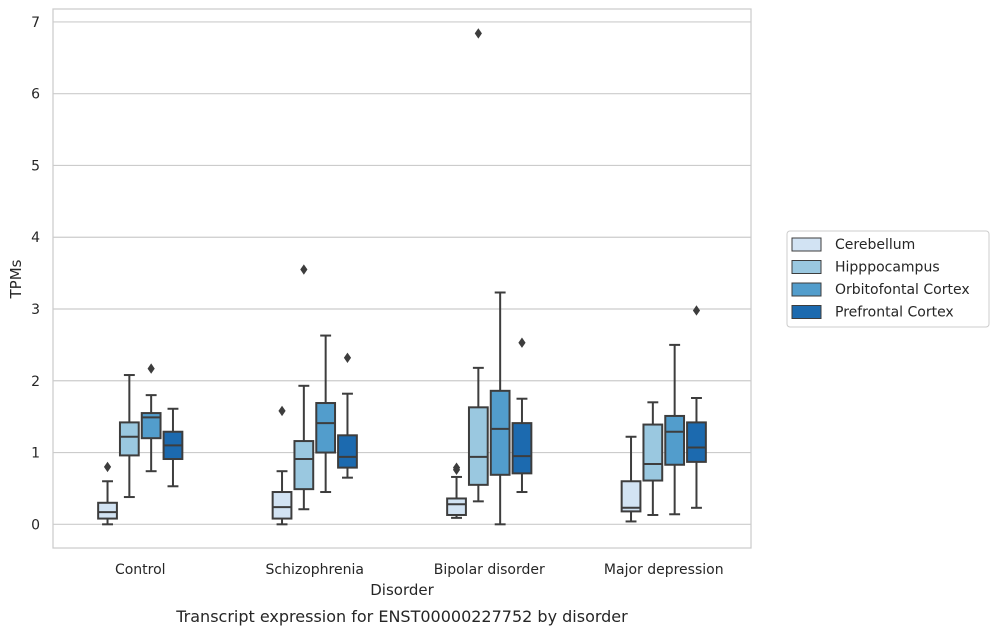 This screenshot has width=999, height=634. What do you see at coordinates (402, 590) in the screenshot?
I see `x-axis-label: Disorder` at bounding box center [402, 590].